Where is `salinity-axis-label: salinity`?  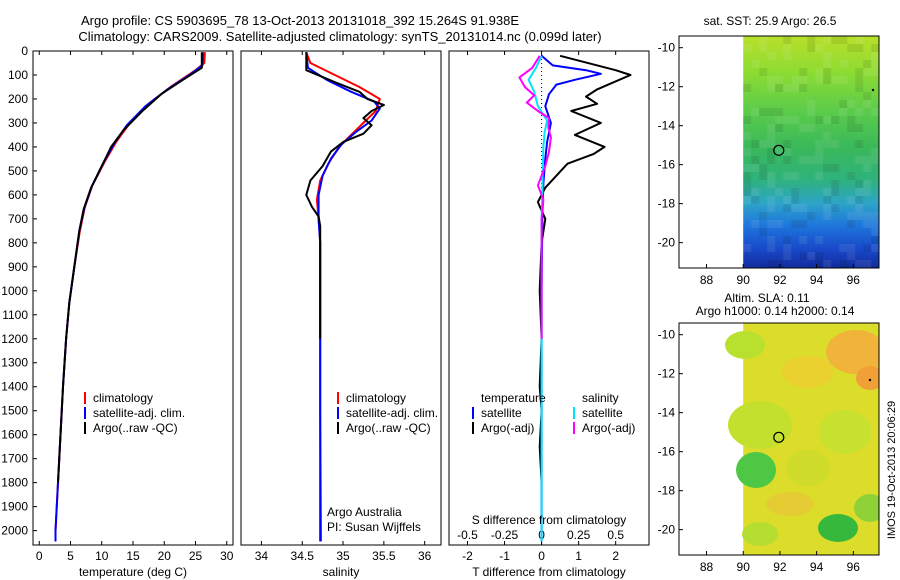 salinity-axis-label: salinity is located at coordinates (341, 572).